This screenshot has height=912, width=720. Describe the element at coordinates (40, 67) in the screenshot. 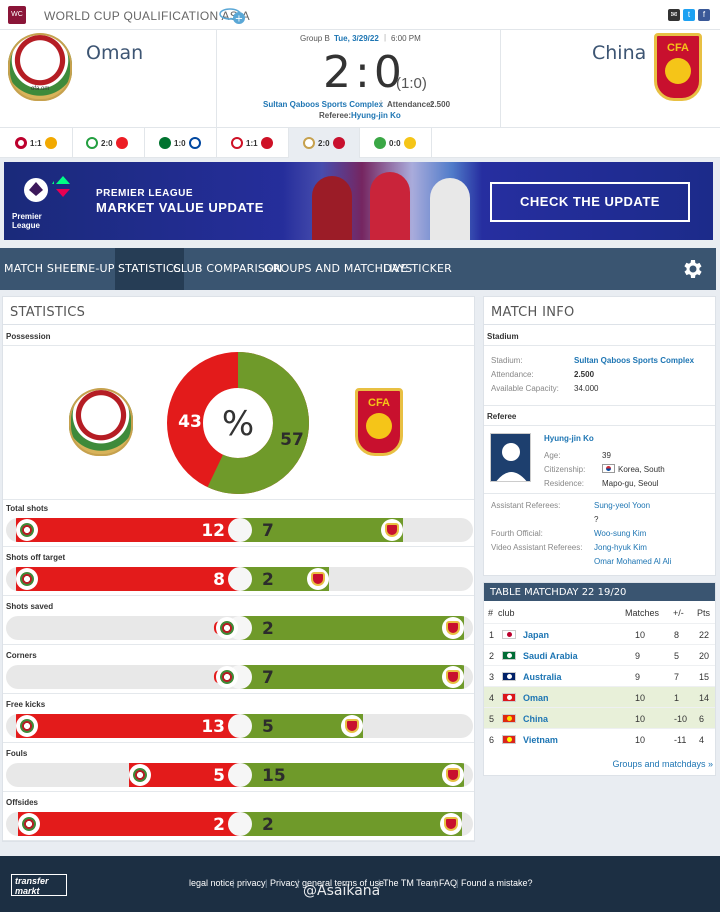

I see `home-crest` at that location.